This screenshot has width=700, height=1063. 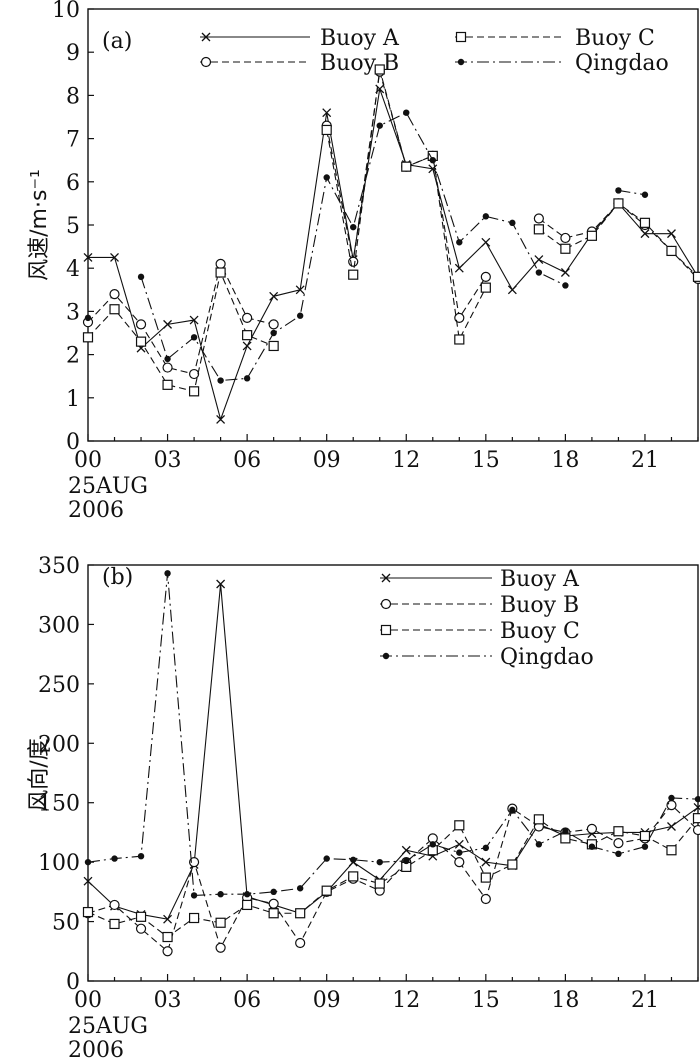 What do you see at coordinates (479, 605) in the screenshot?
I see `legend-entry: Buoy B` at bounding box center [479, 605].